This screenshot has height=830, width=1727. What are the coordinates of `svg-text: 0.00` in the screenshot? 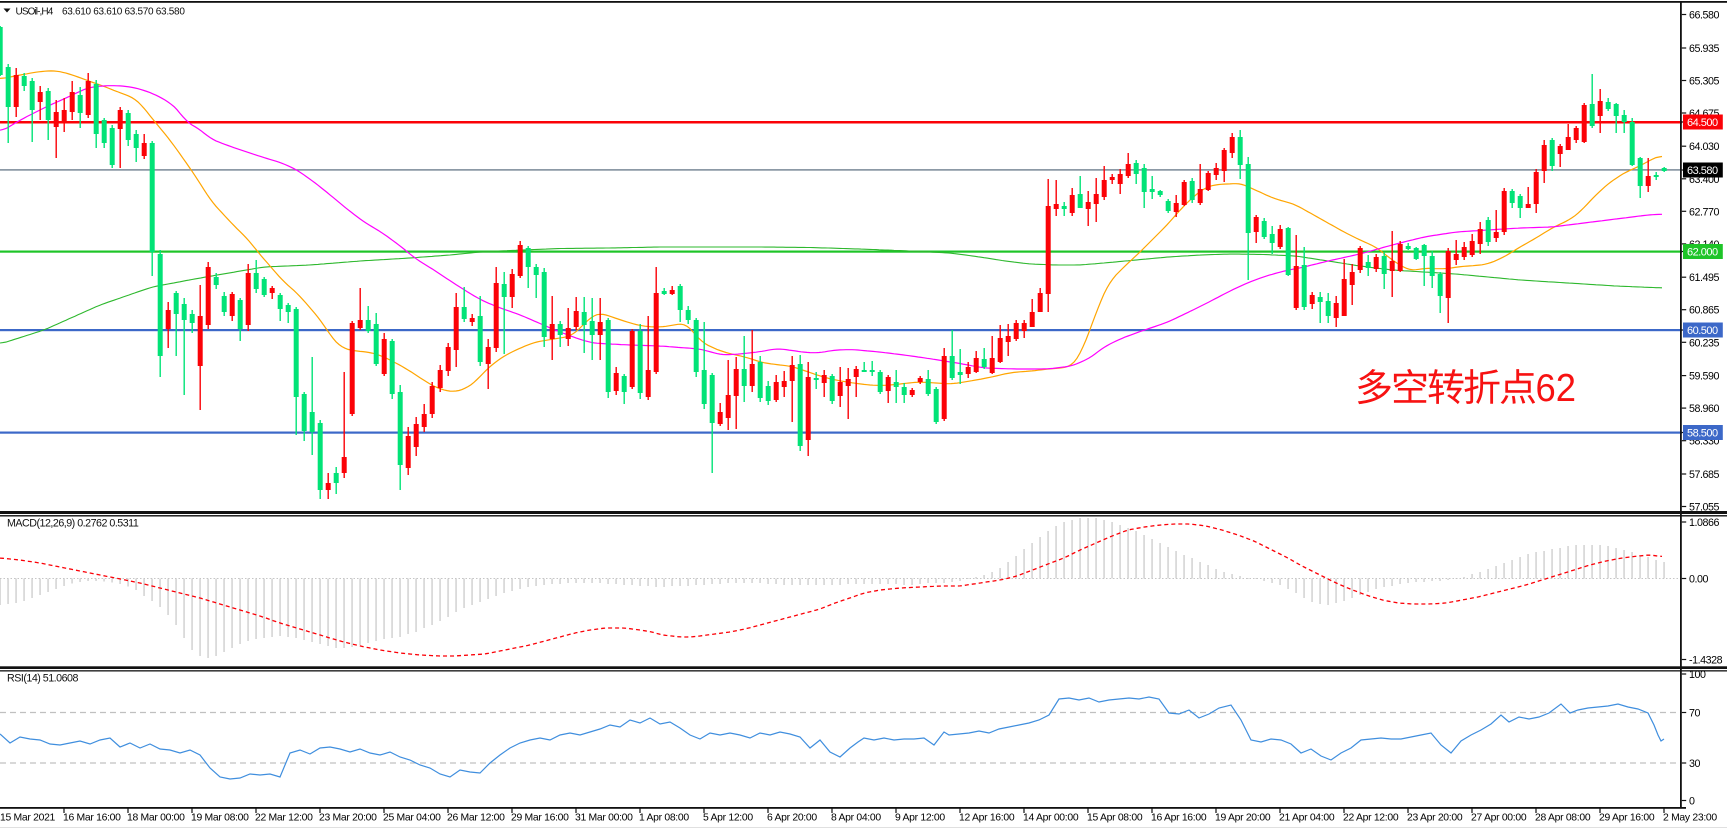 It's located at (1699, 580).